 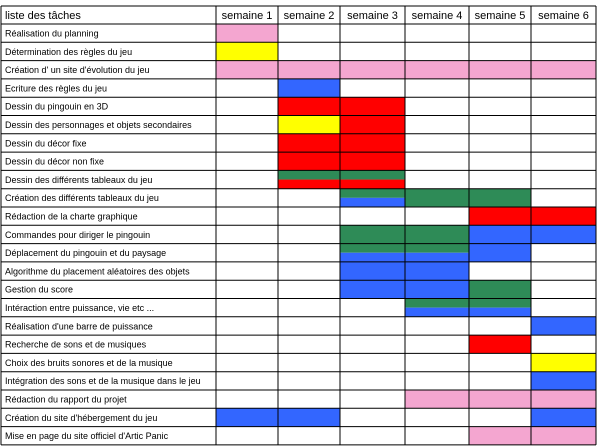 I want to click on task-label: Création des différents tableaux du jeu, so click(x=82, y=198).